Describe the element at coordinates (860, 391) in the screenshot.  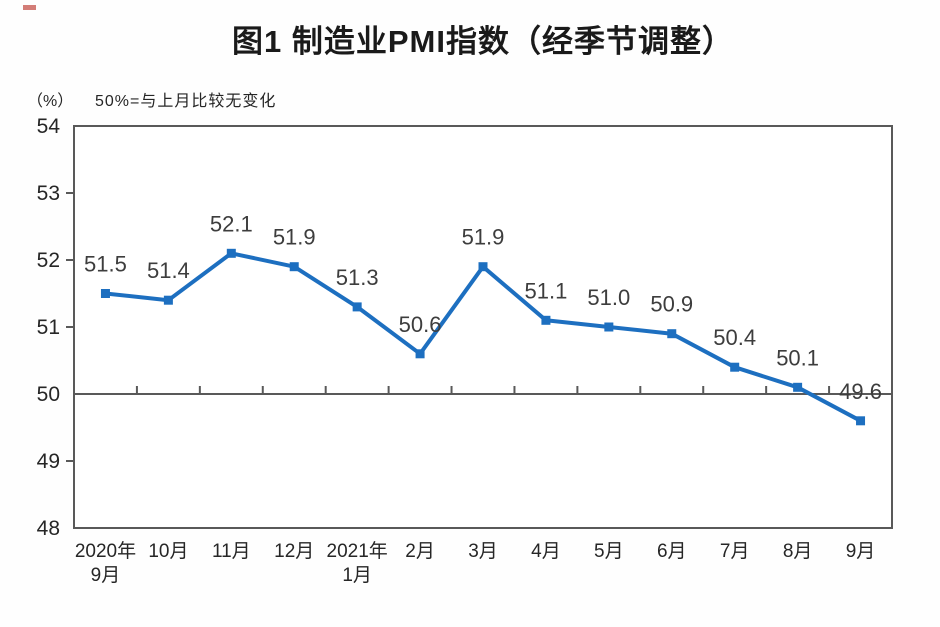
I see `data-label: 49.6` at that location.